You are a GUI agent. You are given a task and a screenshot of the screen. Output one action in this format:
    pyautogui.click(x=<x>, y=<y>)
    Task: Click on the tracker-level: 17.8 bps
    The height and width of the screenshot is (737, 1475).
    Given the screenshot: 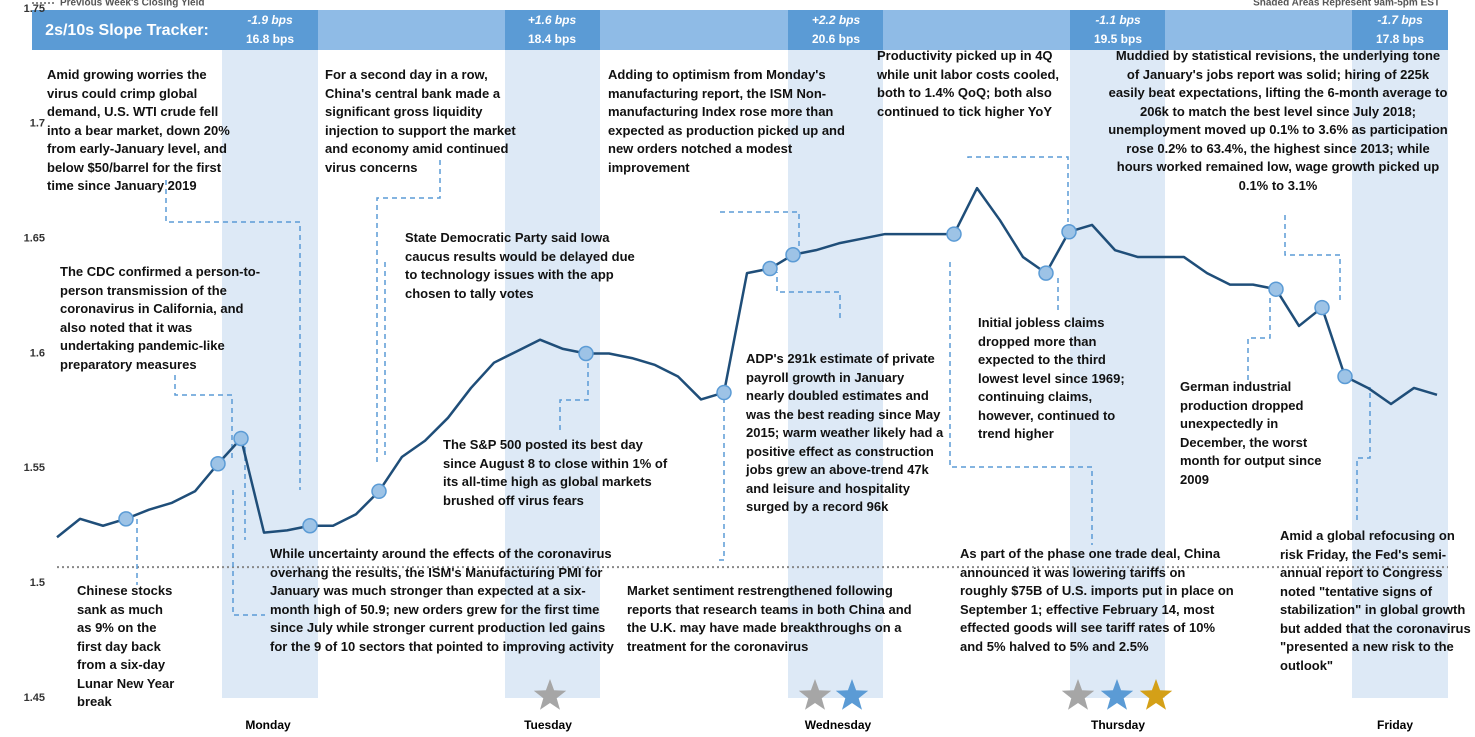 What is the action you would take?
    pyautogui.click(x=1400, y=39)
    